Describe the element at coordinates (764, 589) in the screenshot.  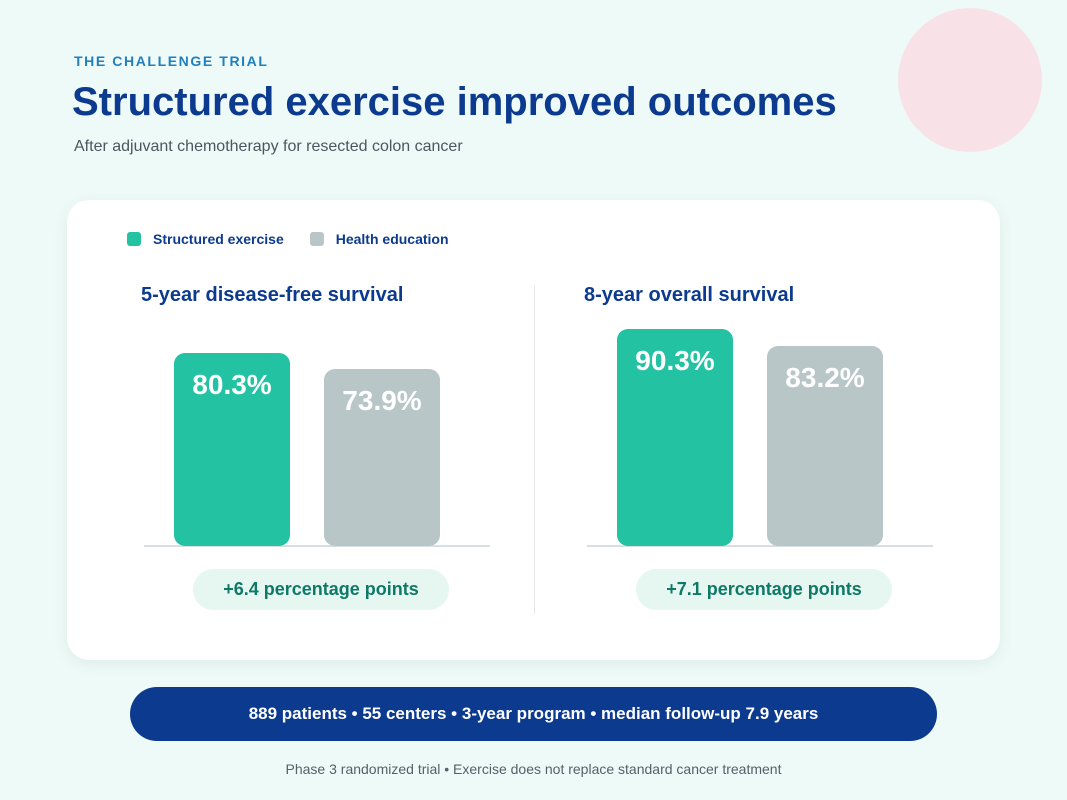
I see `difference-badge: +7.1 percentage points` at that location.